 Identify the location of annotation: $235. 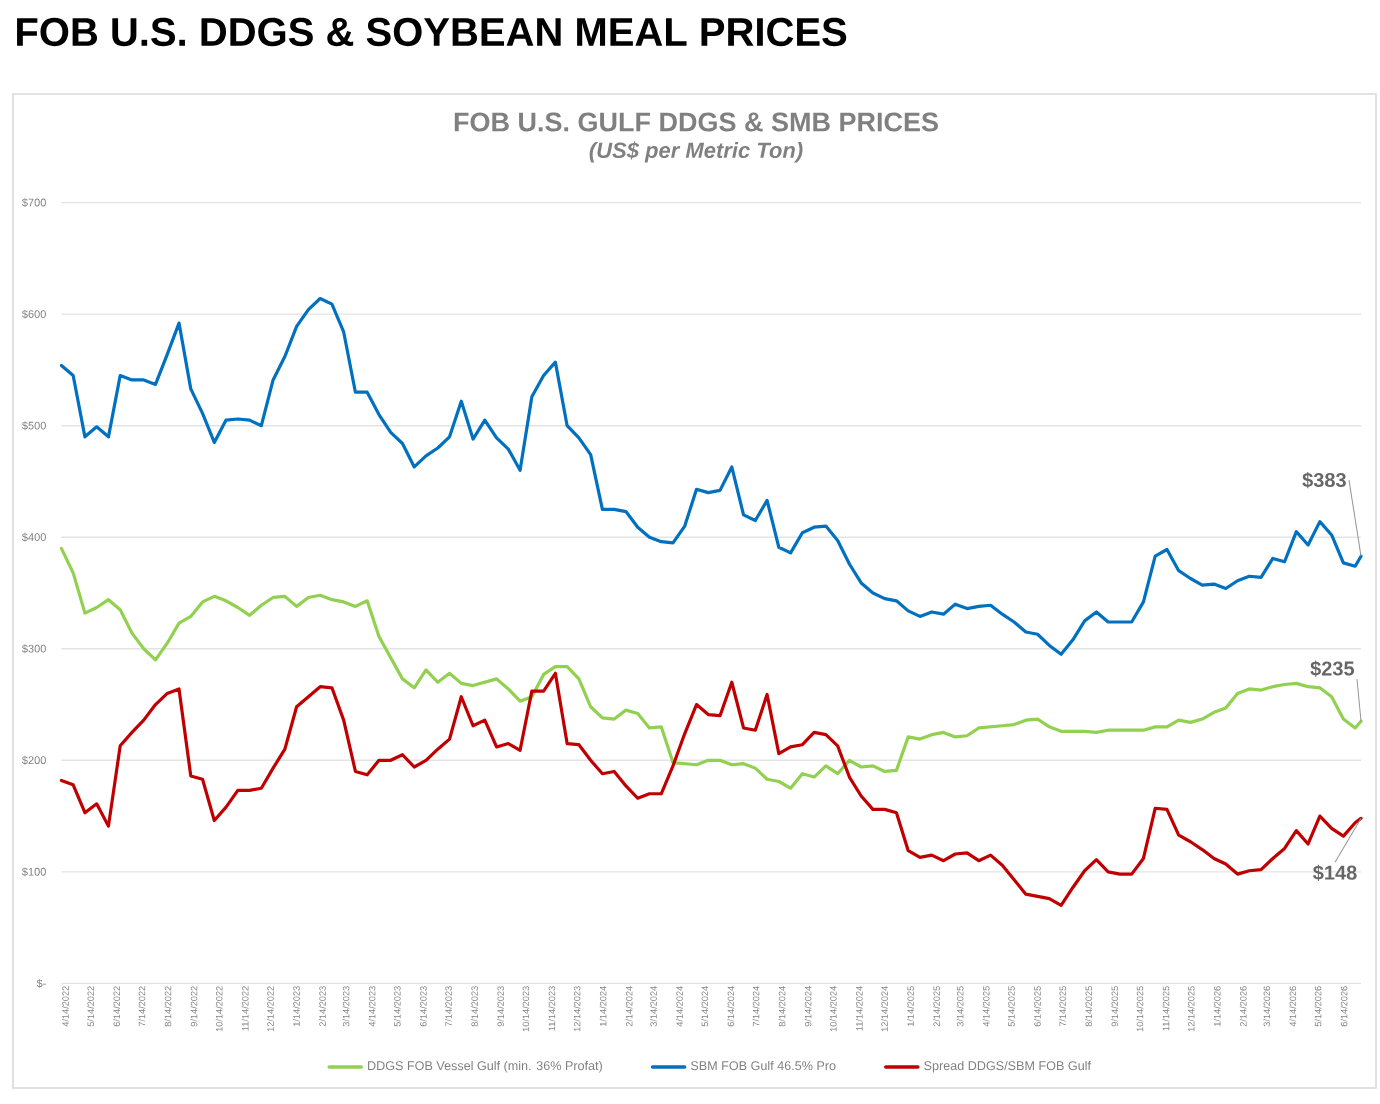
(1332, 668).